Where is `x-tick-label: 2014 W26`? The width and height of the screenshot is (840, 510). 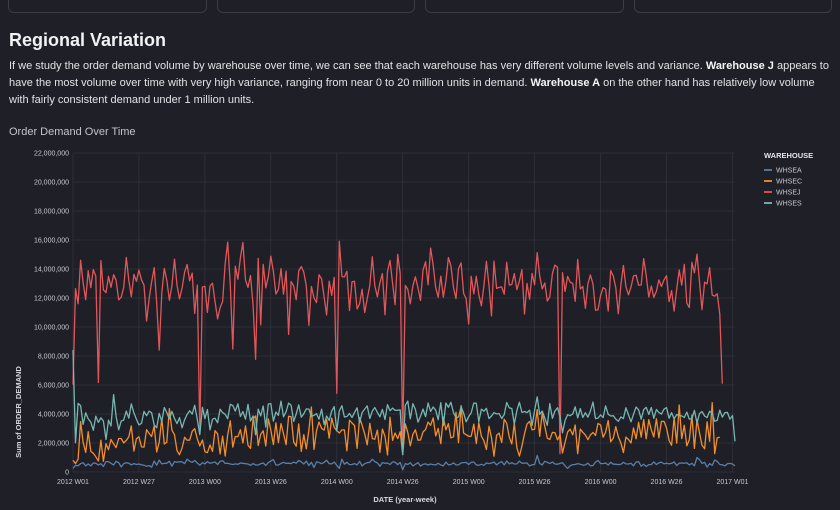 x-tick-label: 2014 W26 is located at coordinates (403, 482).